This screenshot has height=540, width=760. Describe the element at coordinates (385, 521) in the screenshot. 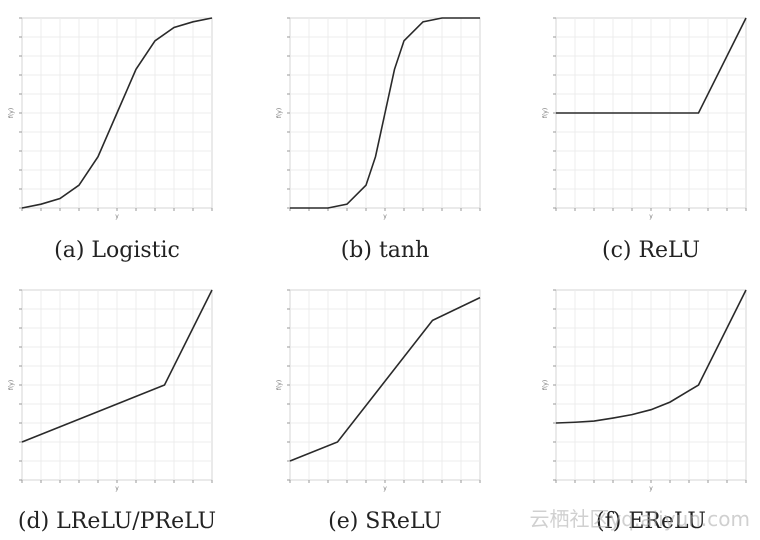

I see `caption-srelu: (e) SReLU` at that location.